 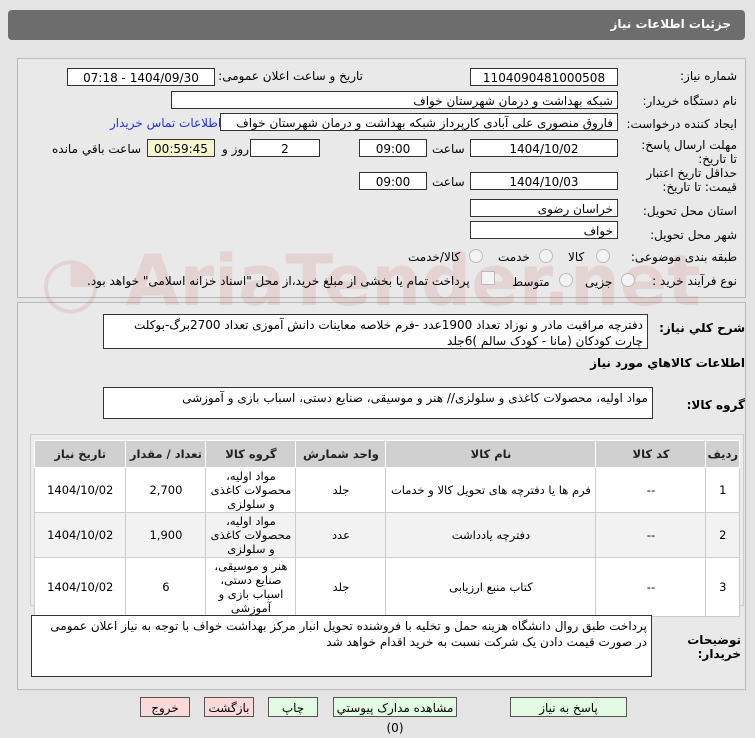 What do you see at coordinates (491, 587) in the screenshot?
I see `cell-name: کتاب منبع ارزیابی` at bounding box center [491, 587].